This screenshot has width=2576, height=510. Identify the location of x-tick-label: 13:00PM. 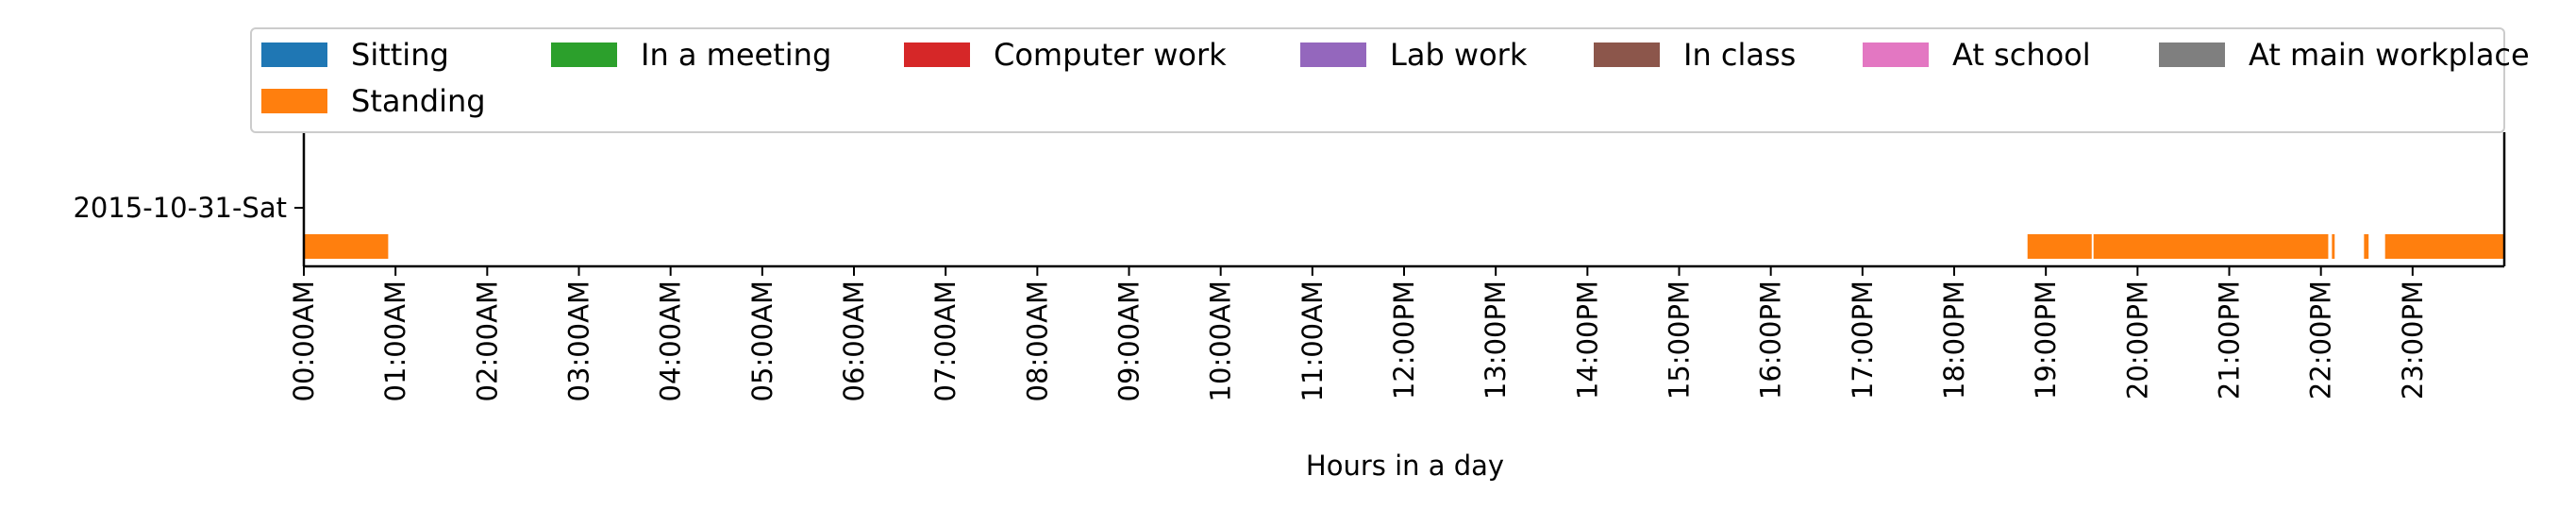
(1496, 340).